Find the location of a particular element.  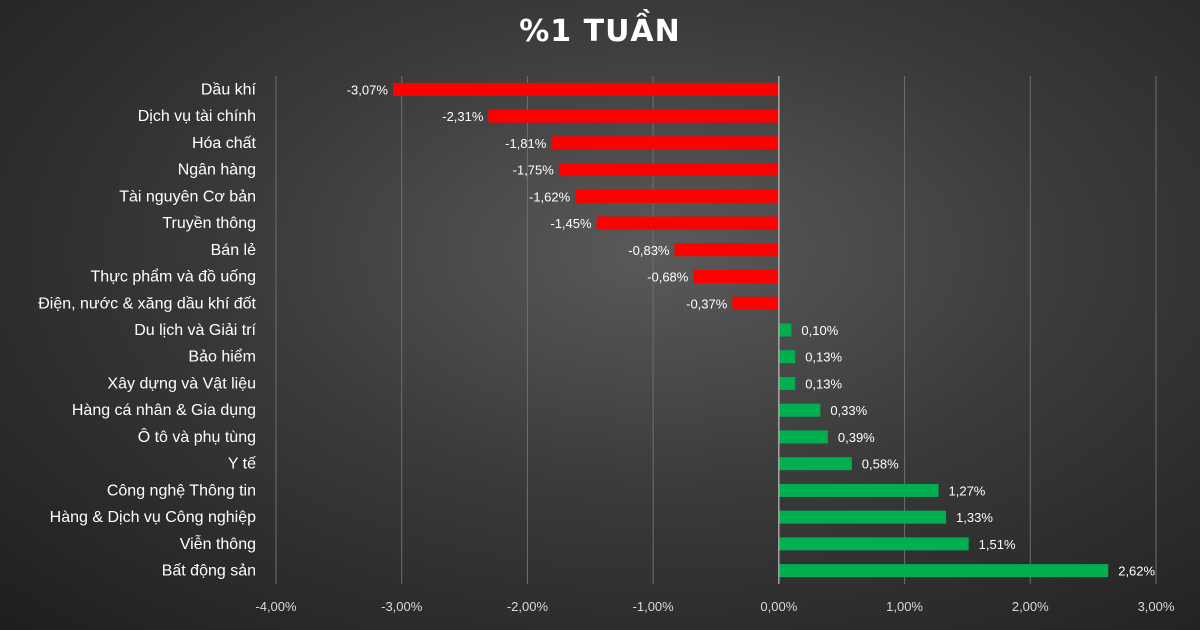

category-label: Hóa chất is located at coordinates (224, 143).